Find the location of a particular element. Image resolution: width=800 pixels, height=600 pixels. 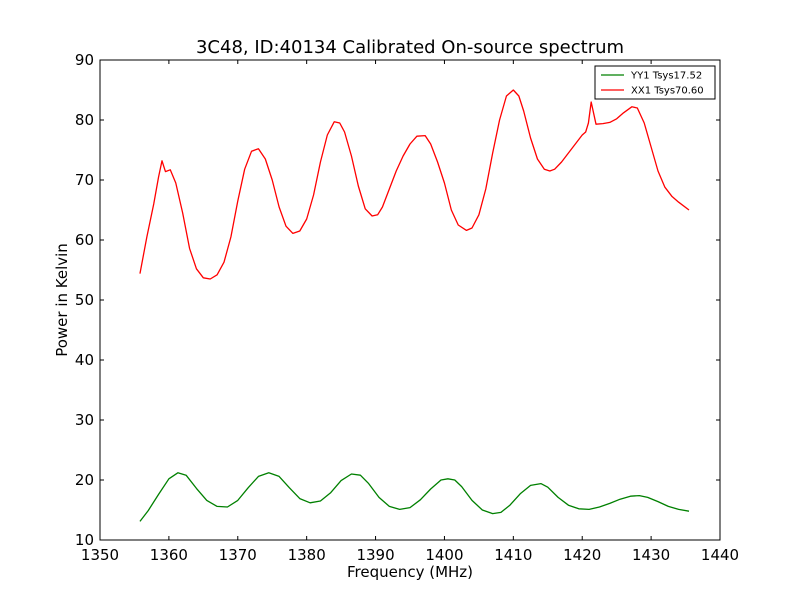

x-tick-label: 1380 is located at coordinates (307, 555).